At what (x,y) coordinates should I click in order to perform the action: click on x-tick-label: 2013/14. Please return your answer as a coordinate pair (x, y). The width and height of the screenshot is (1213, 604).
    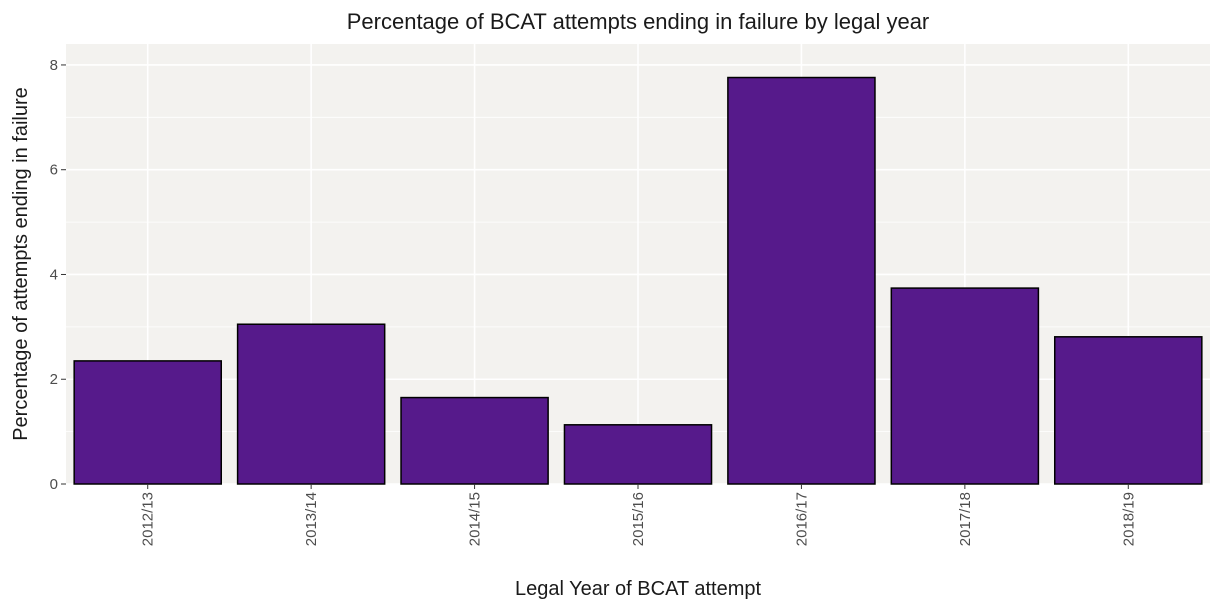
    Looking at the image, I should click on (311, 519).